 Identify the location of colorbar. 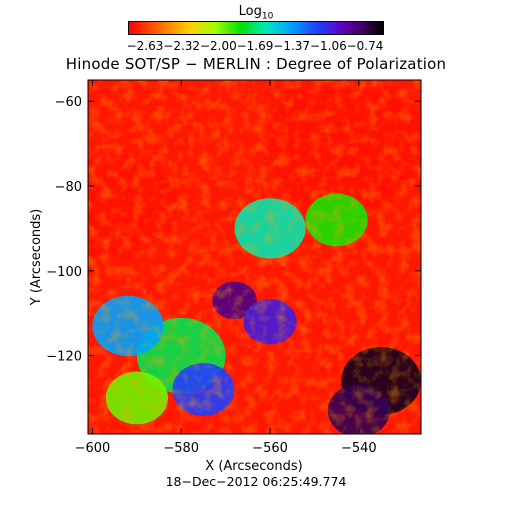
(256, 28).